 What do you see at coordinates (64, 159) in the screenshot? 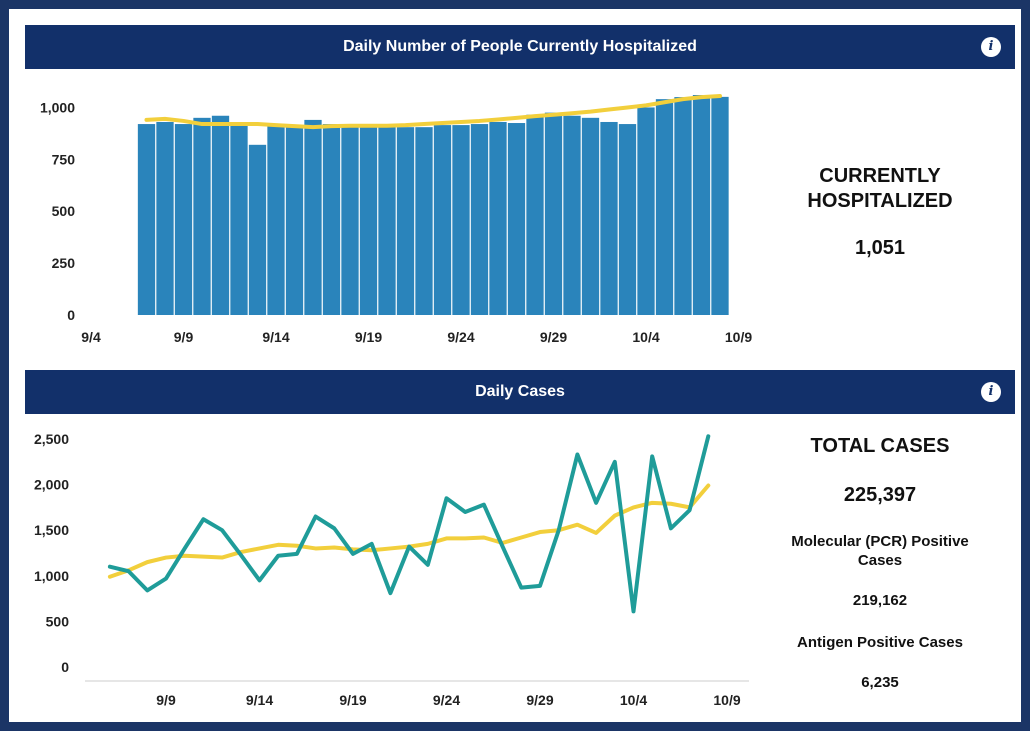
I see `hosp-ytick-label: 750` at bounding box center [64, 159].